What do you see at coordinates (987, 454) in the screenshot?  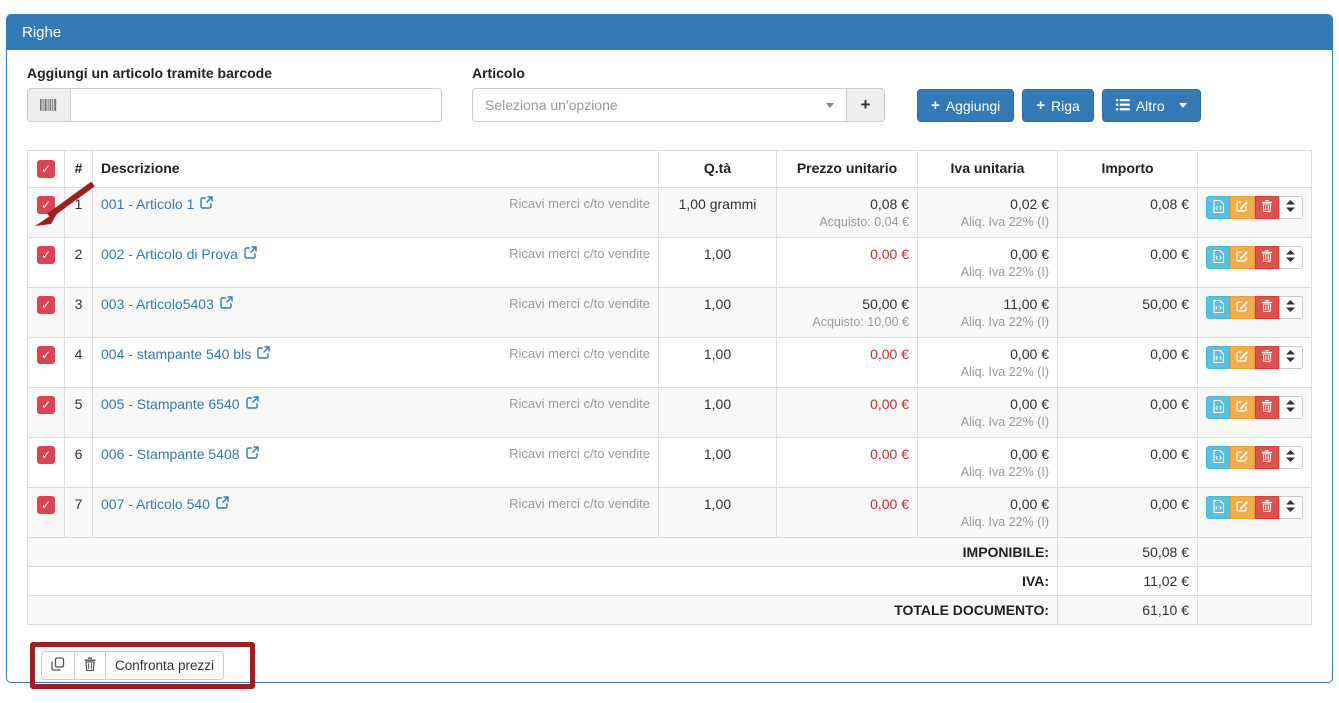 I see `unit-vat-value: 0,00 €` at bounding box center [987, 454].